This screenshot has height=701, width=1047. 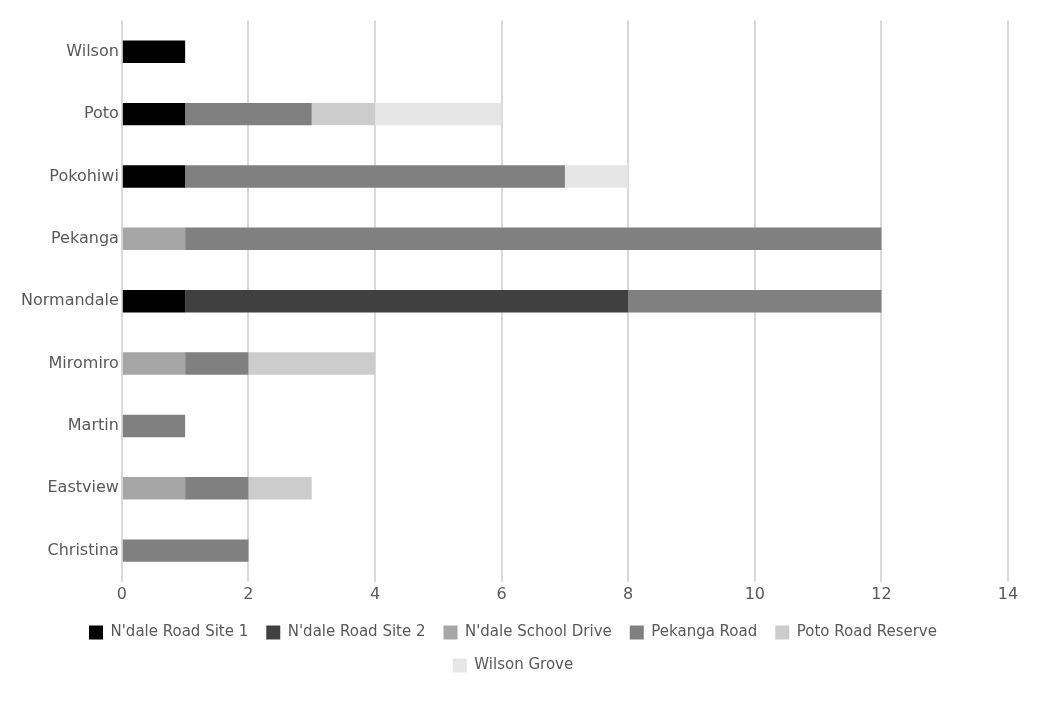 What do you see at coordinates (101, 113) in the screenshot?
I see `y-tick-label: Poto` at bounding box center [101, 113].